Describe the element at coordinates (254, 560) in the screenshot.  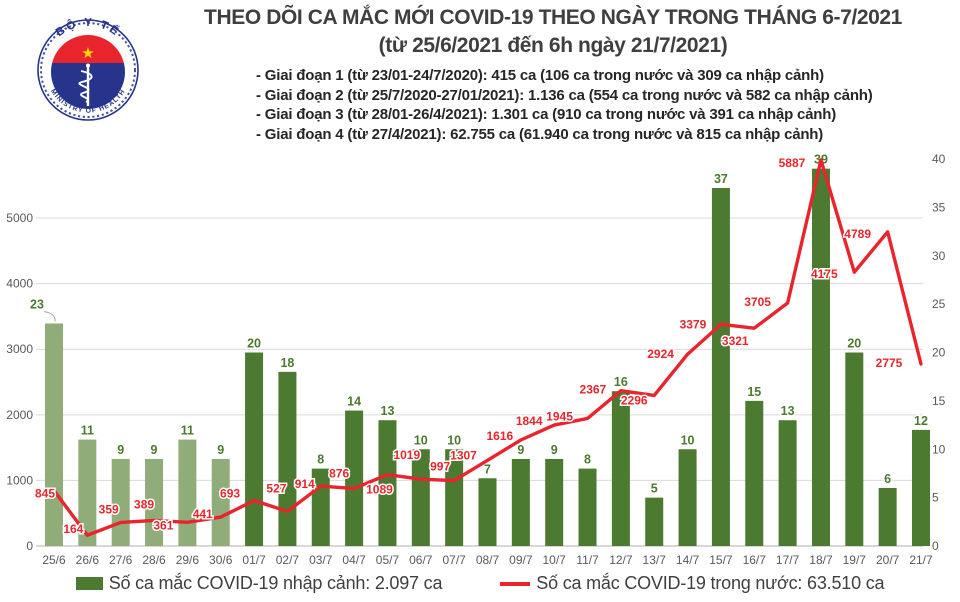
I see `x-axis-label: 01/7` at that location.